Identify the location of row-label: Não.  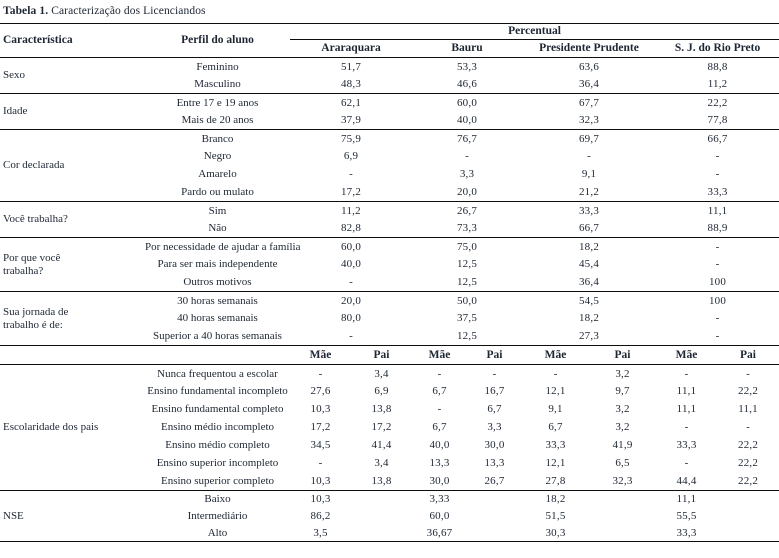
(217, 228).